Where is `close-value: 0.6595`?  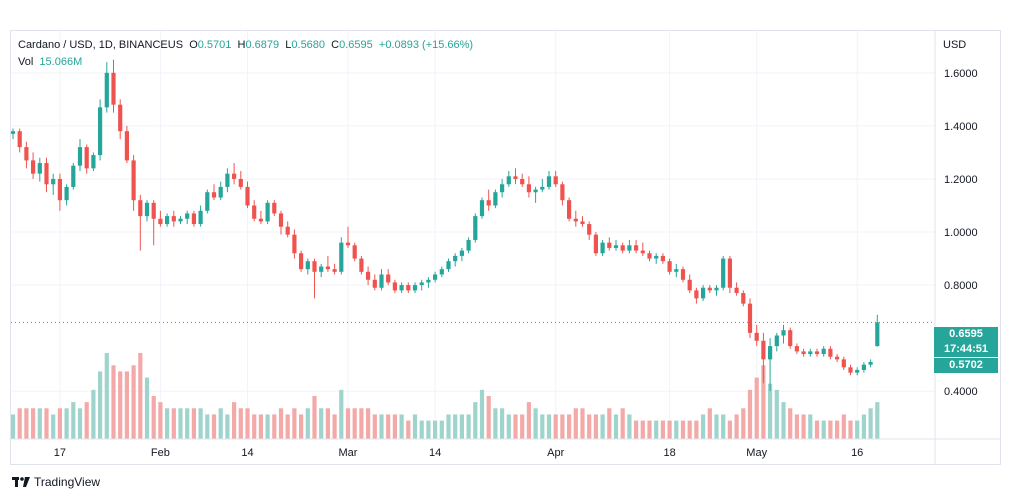 close-value: 0.6595 is located at coordinates (356, 45).